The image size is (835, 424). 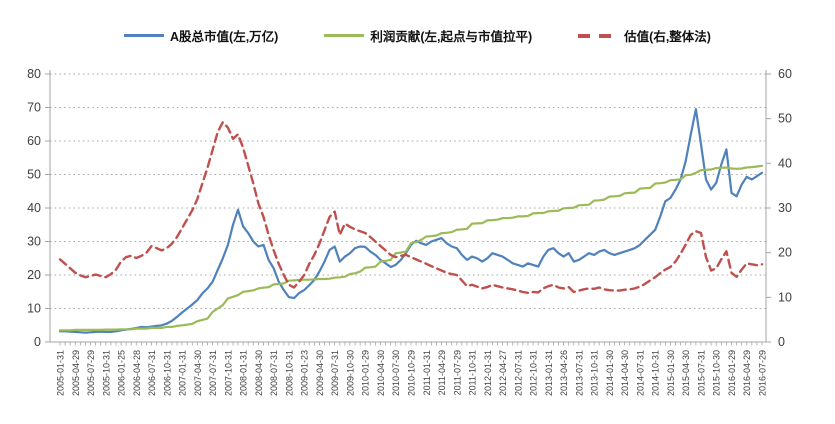 I want to click on legend-item-valuation: 估值(右,整体法), so click(x=644, y=35).